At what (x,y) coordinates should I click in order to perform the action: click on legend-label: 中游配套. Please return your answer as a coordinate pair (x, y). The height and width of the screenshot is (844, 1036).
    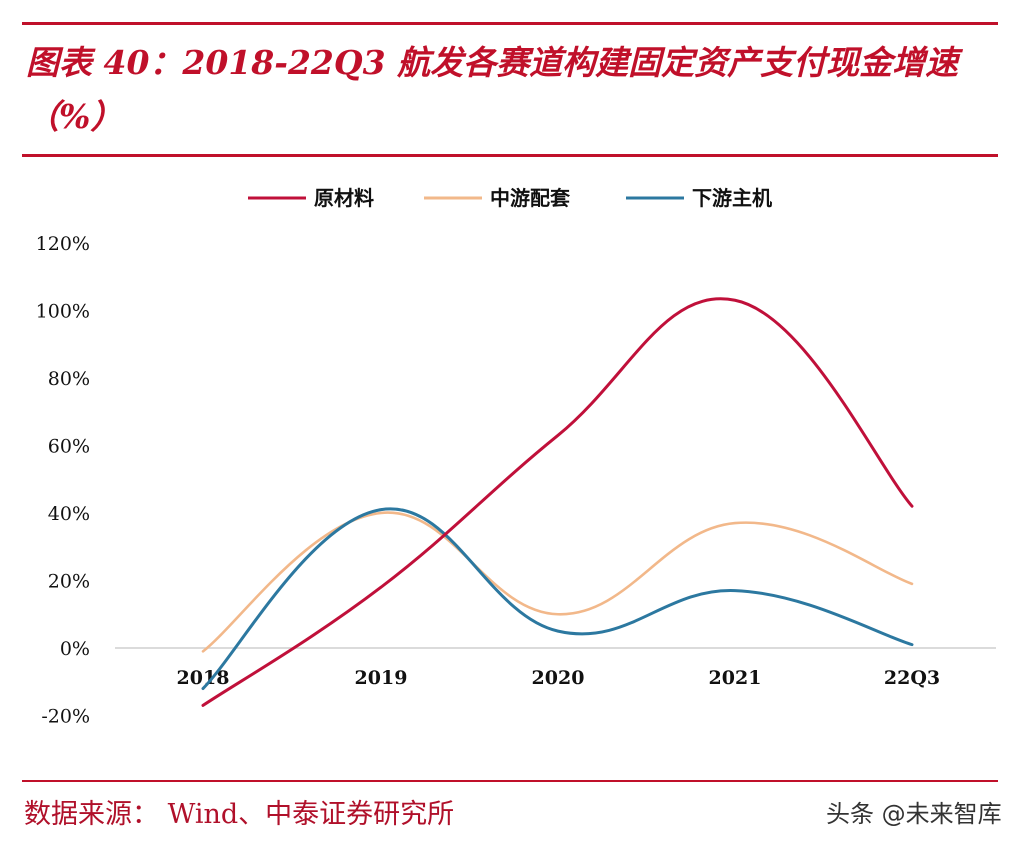
    Looking at the image, I should click on (530, 198).